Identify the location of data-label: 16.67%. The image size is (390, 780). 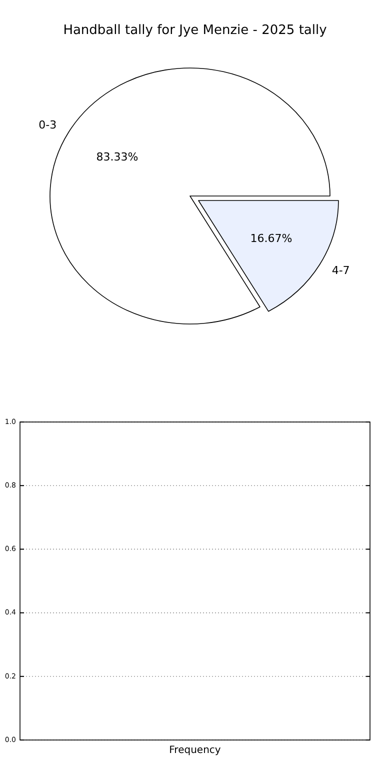
(271, 238).